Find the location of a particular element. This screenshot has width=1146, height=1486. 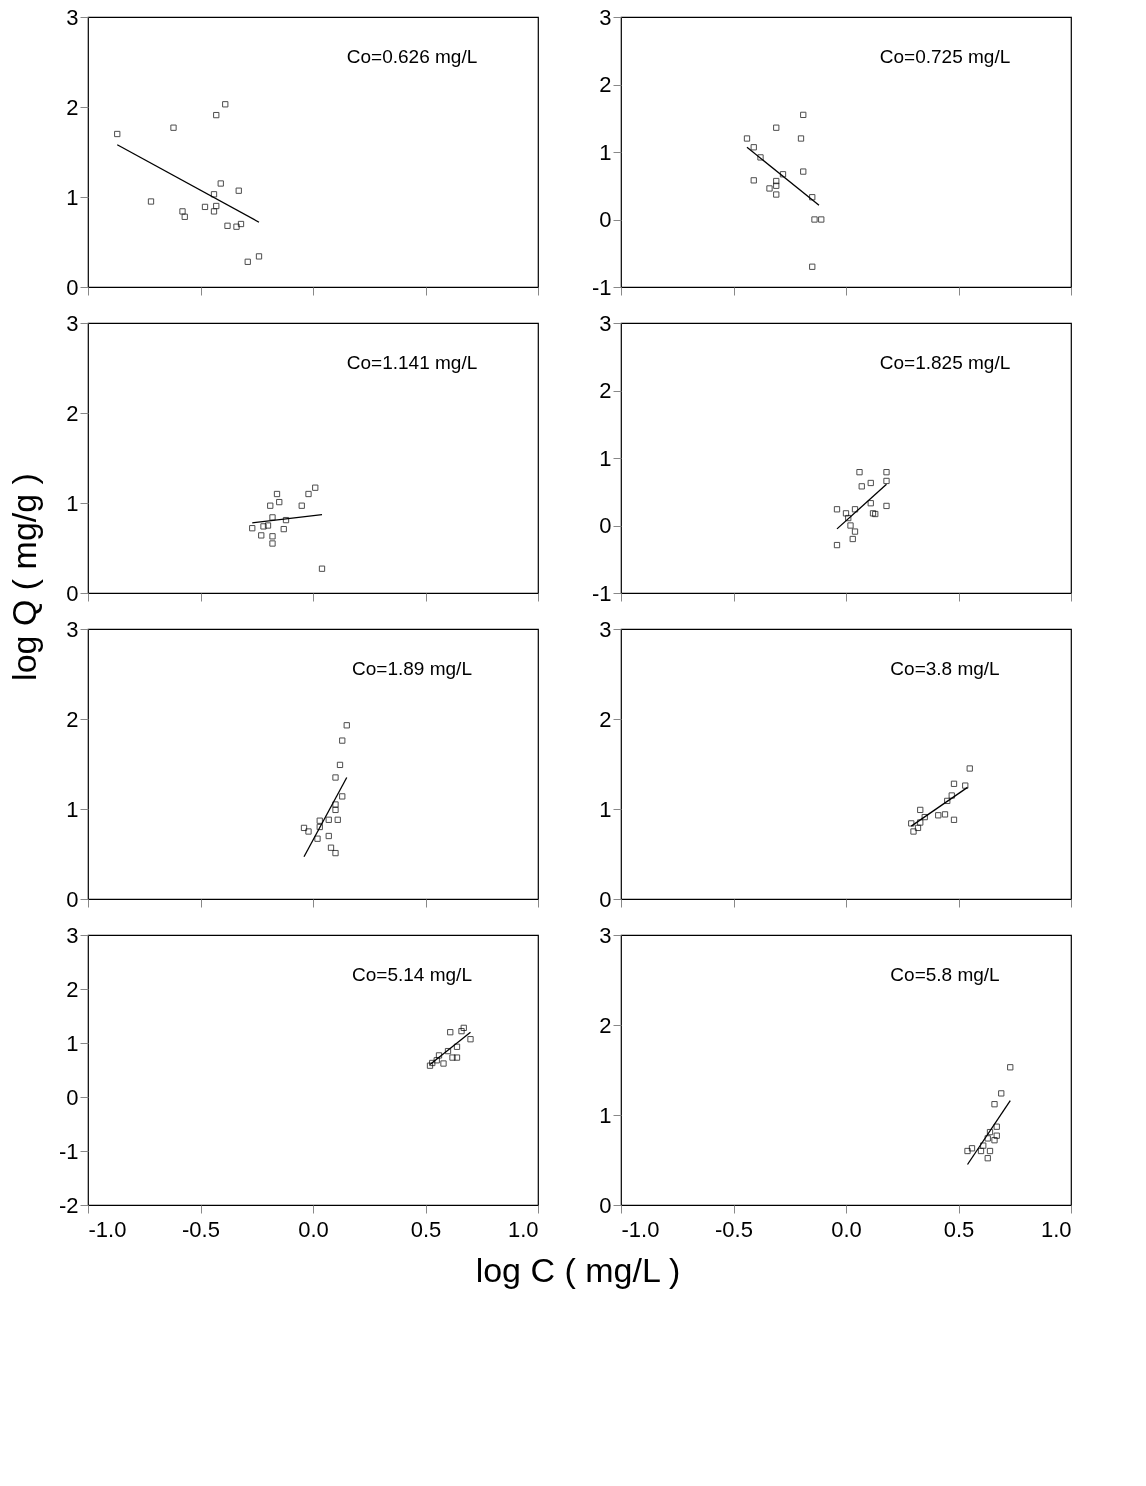

annotation: Co=3.8 mg/L is located at coordinates (945, 668).